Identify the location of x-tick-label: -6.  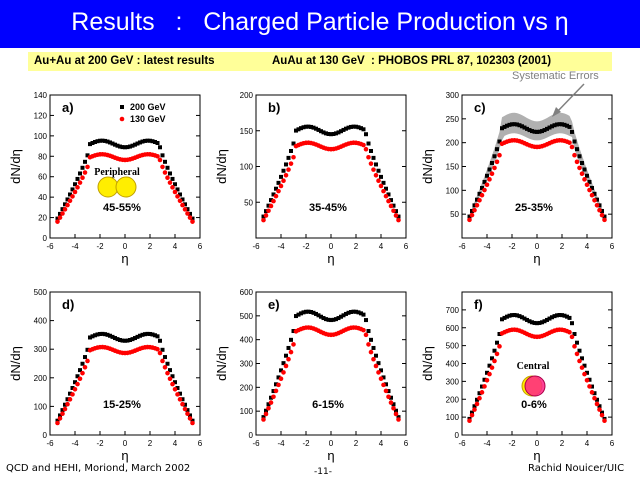
(50, 246).